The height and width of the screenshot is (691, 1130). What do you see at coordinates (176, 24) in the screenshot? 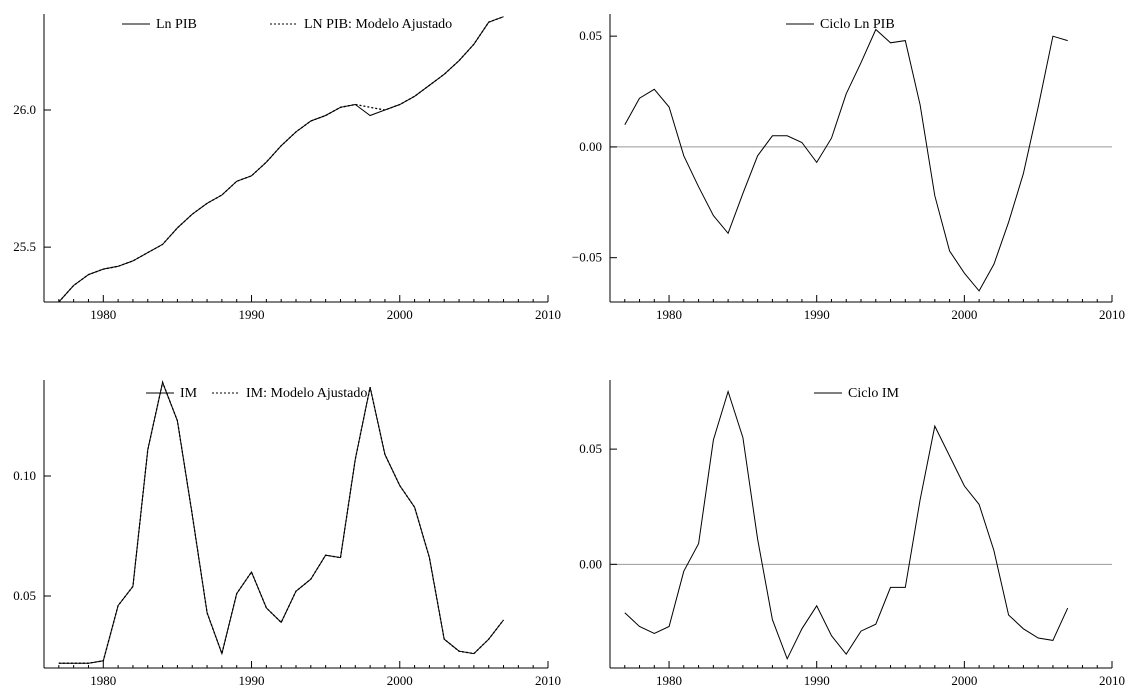
I see `legend-label: Ln PIB` at bounding box center [176, 24].